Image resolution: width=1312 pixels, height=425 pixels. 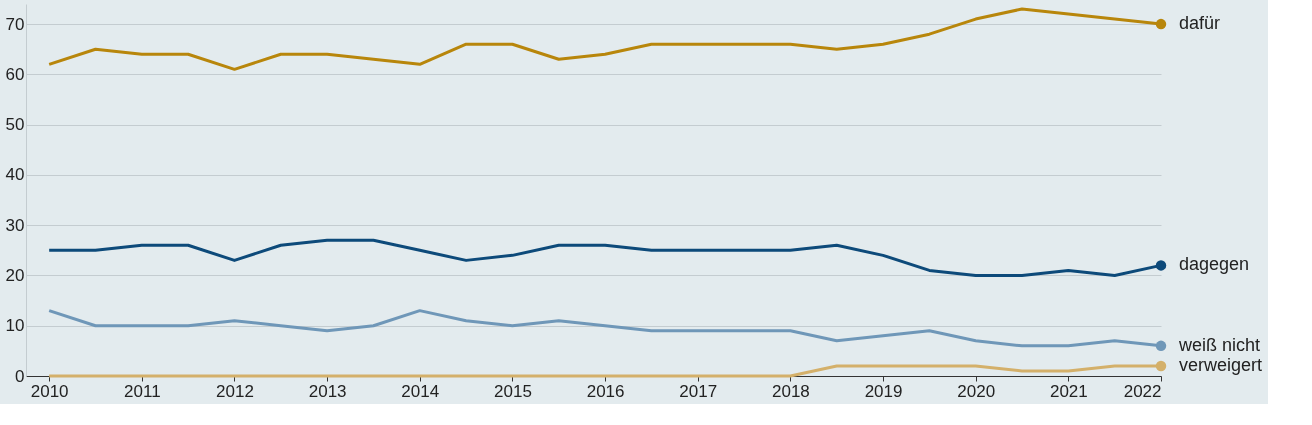 I want to click on y-tick-label: 20, so click(x=15, y=275).